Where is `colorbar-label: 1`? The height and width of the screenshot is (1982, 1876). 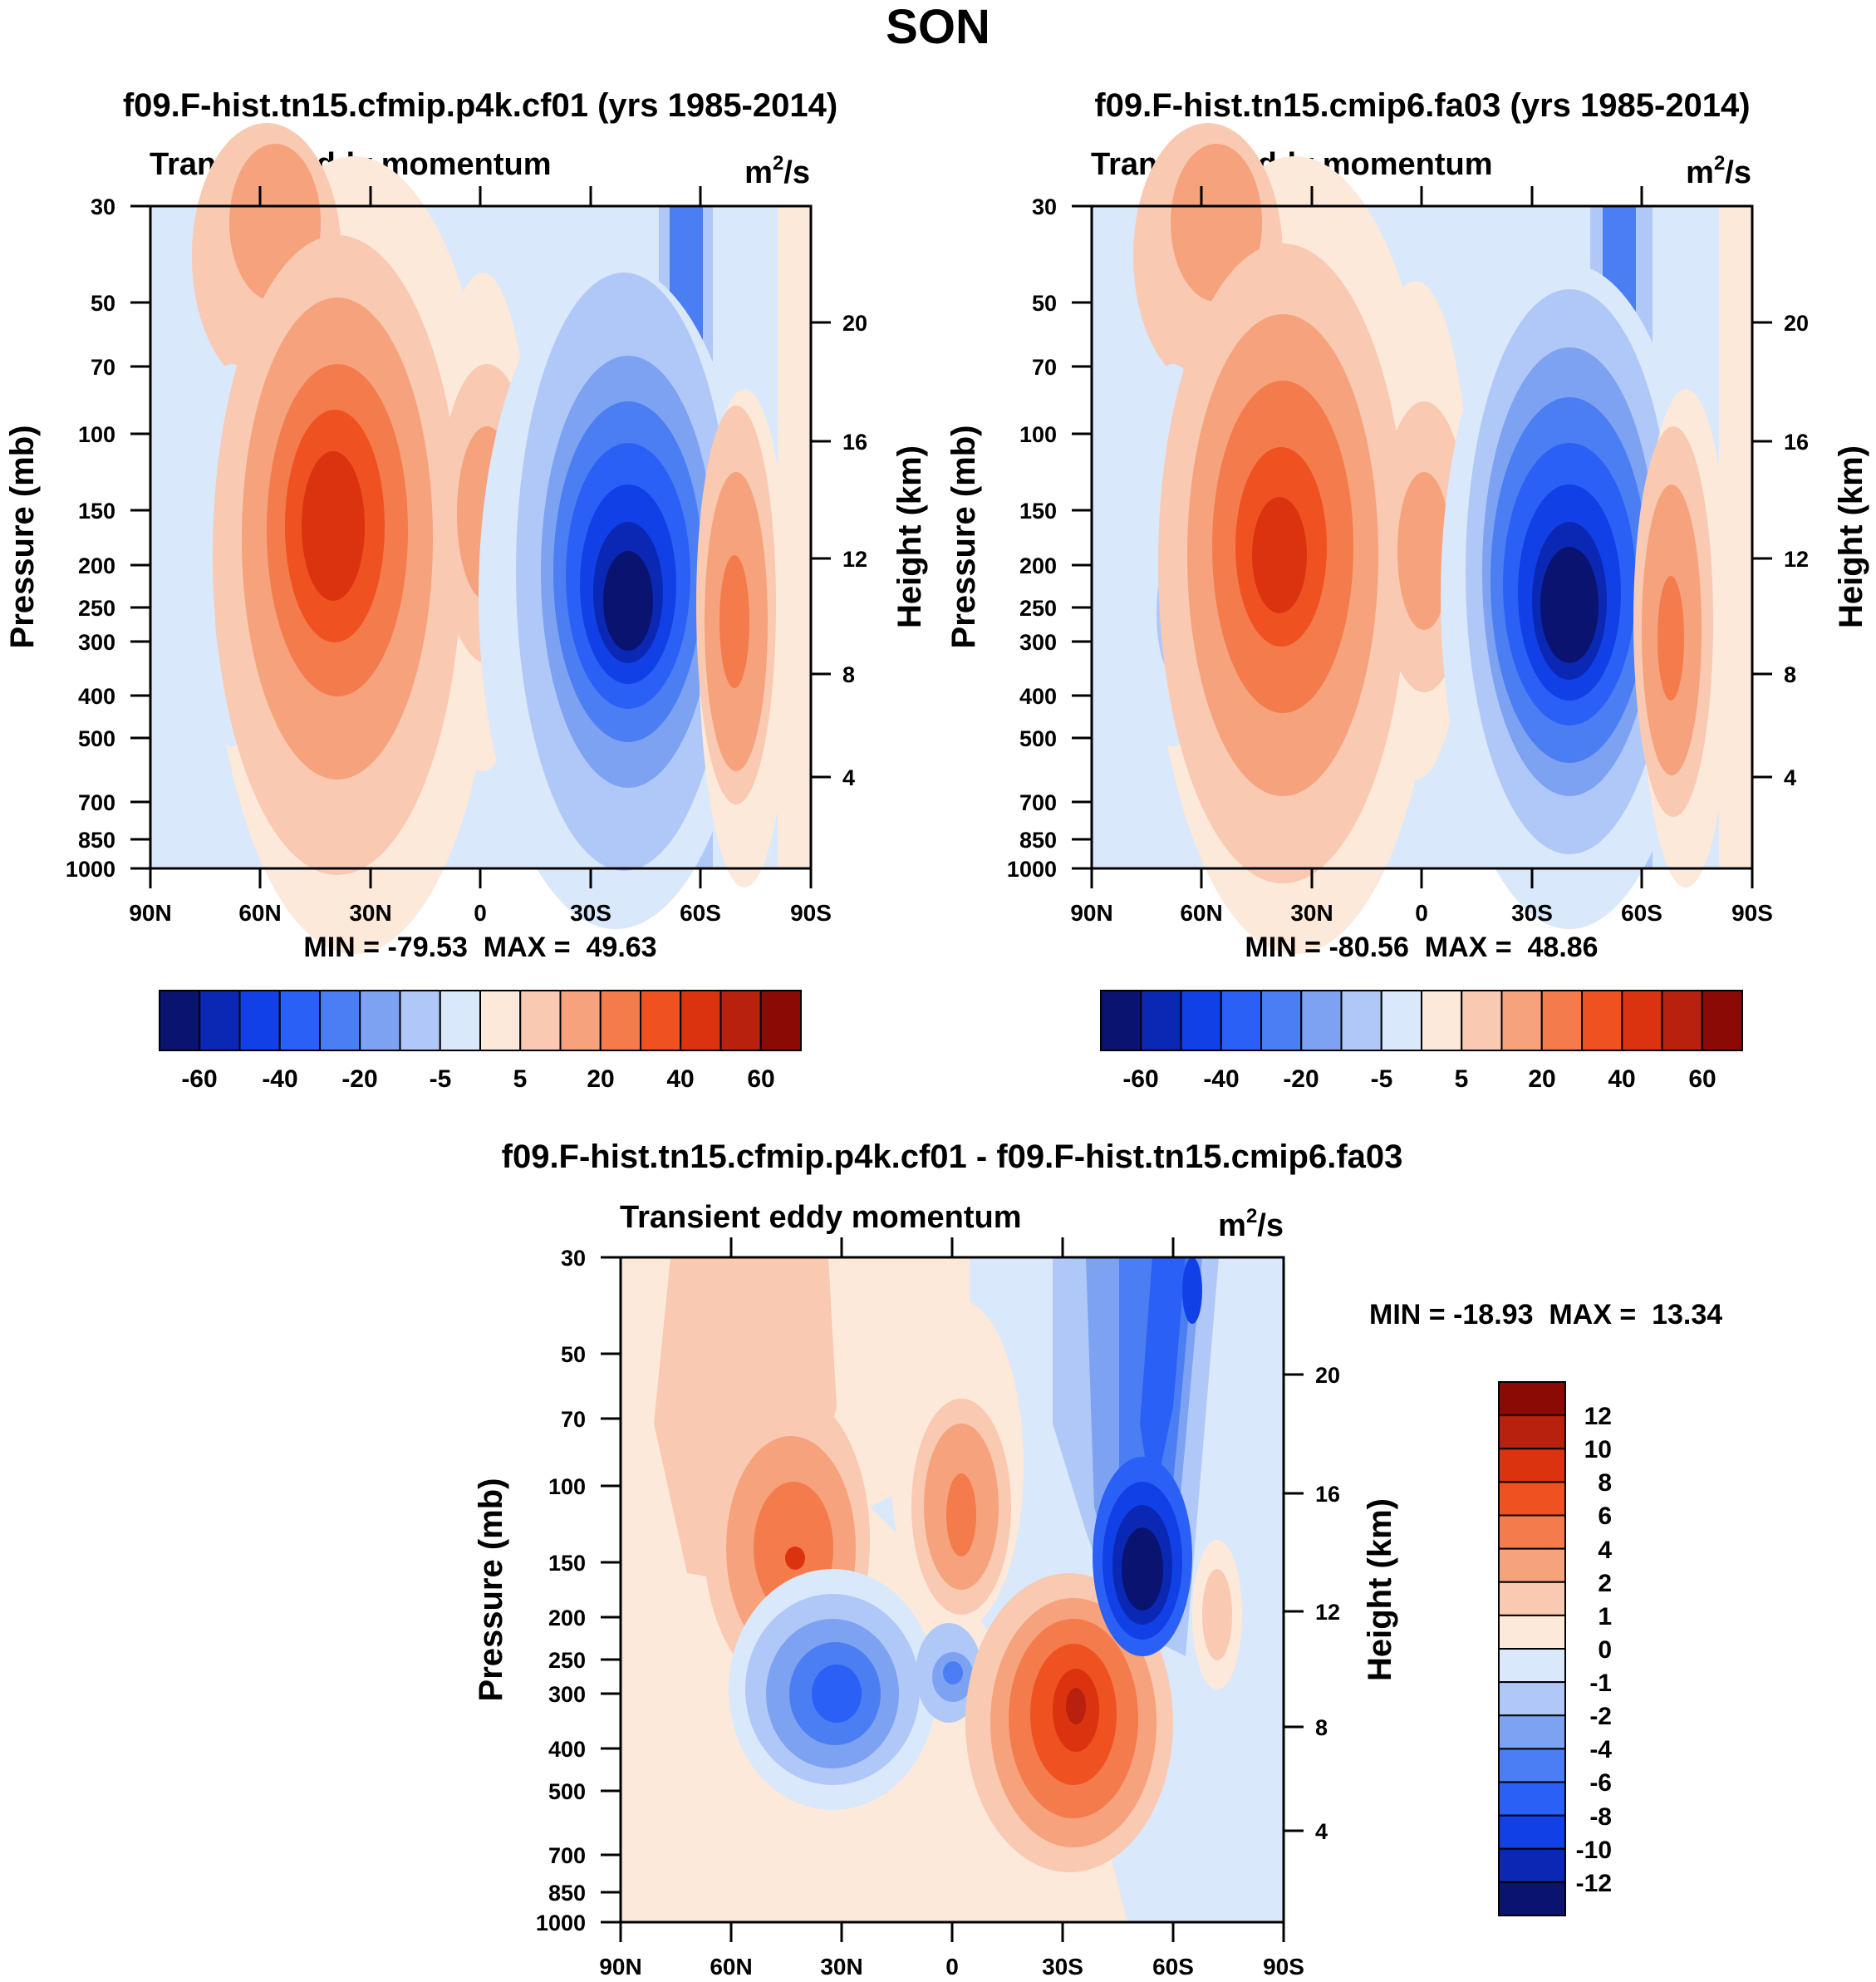
colorbar-label: 1 is located at coordinates (1605, 1616).